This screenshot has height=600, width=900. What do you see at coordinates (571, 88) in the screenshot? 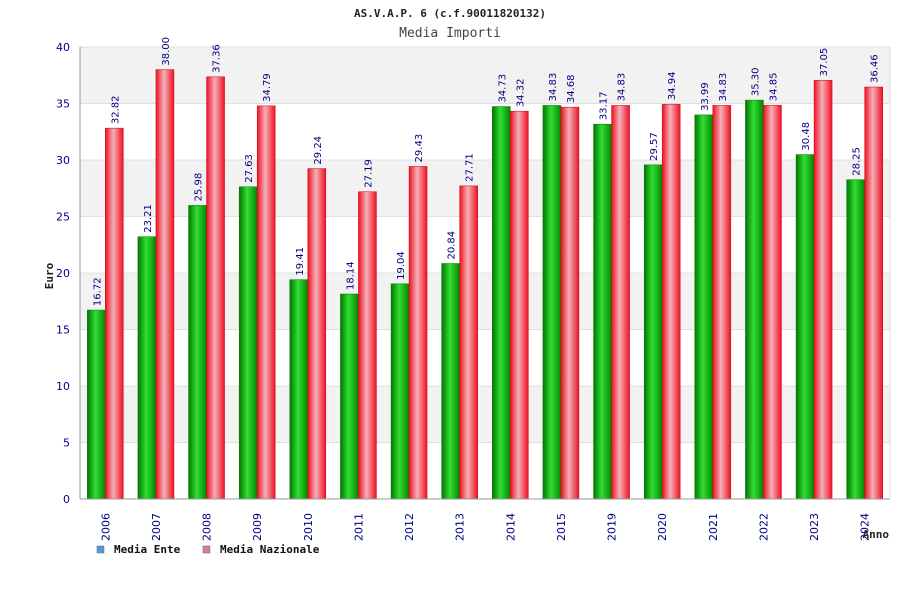
I see `data-label-media-nazionale-2015: 34.68` at bounding box center [571, 88].